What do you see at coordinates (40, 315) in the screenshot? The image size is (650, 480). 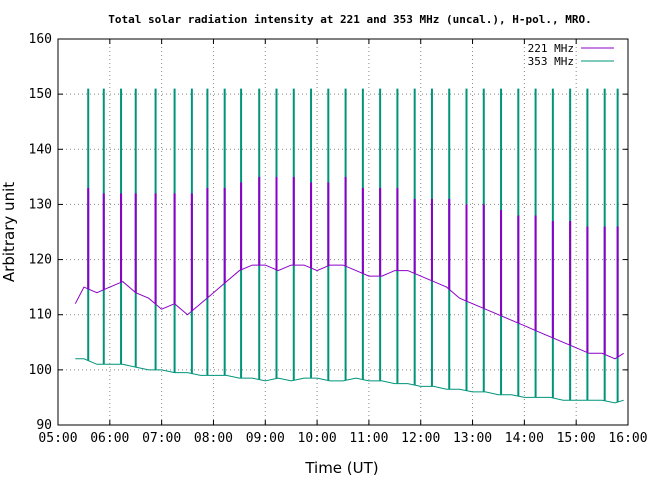 I see `y-tick-label: 110` at bounding box center [40, 315].